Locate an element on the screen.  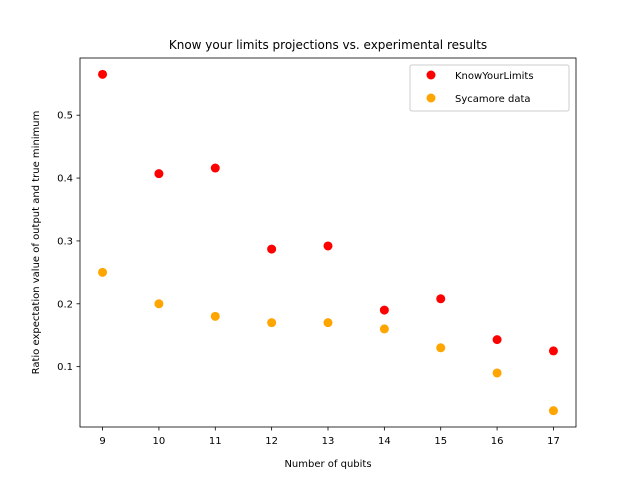
x-tick-label: 9 is located at coordinates (102, 441).